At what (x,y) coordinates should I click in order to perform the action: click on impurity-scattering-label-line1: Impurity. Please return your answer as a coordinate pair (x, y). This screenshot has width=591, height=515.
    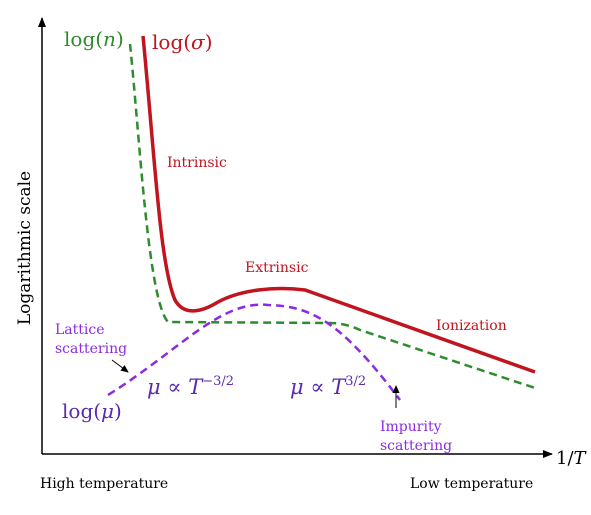
    Looking at the image, I should click on (411, 427).